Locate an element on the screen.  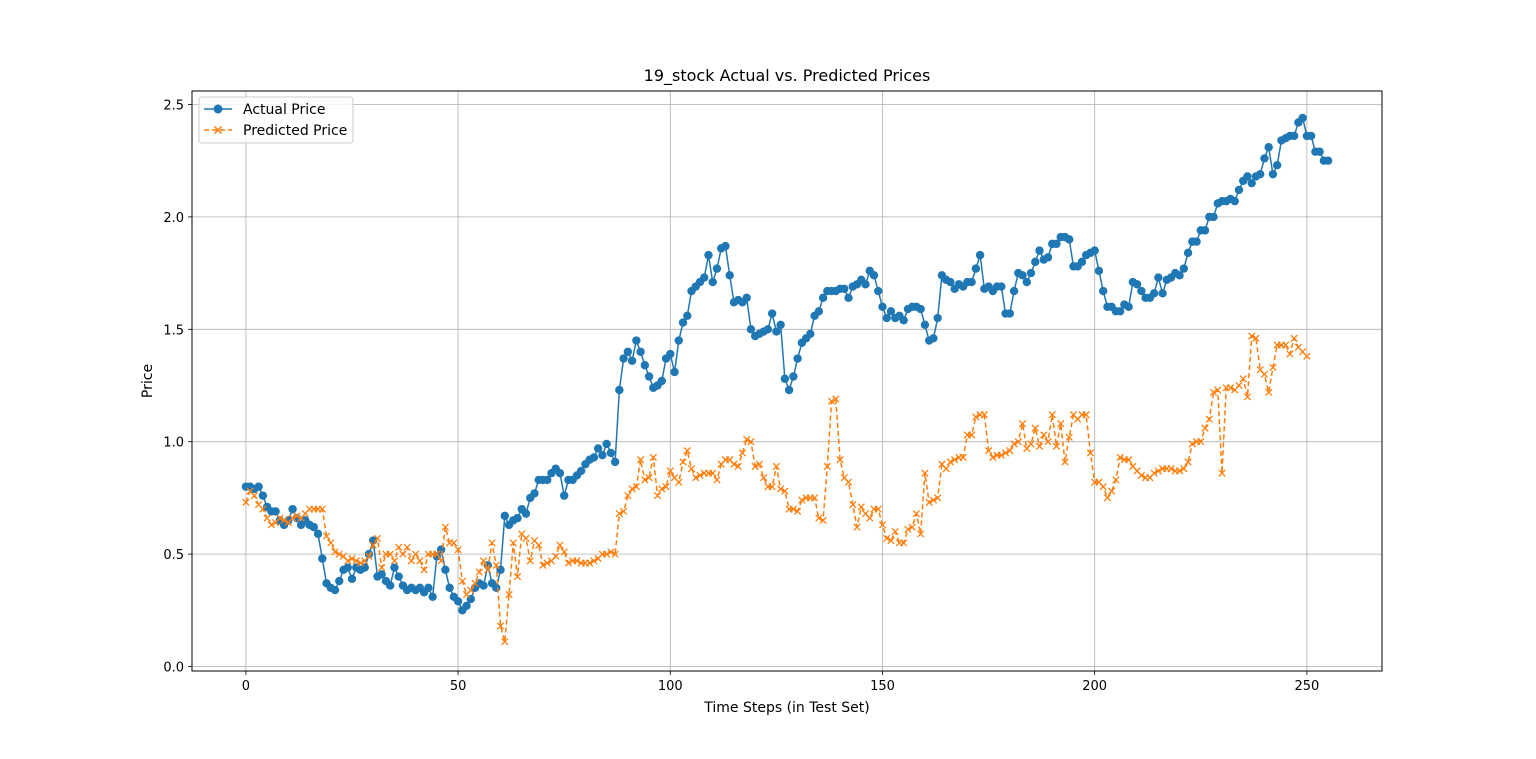
y-axis-label: Price is located at coordinates (148, 381).